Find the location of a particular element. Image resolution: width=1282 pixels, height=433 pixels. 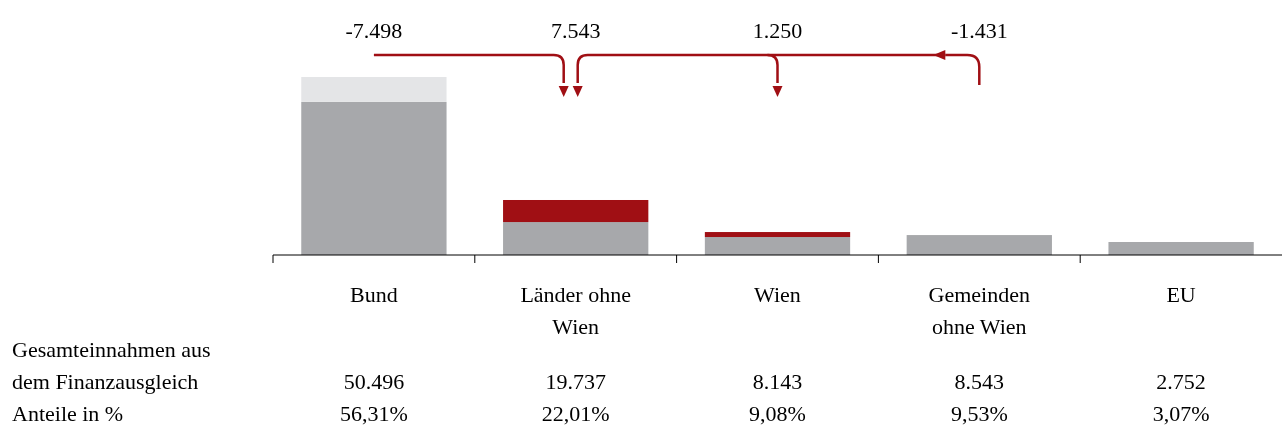

text: 56,31% is located at coordinates (373, 413).